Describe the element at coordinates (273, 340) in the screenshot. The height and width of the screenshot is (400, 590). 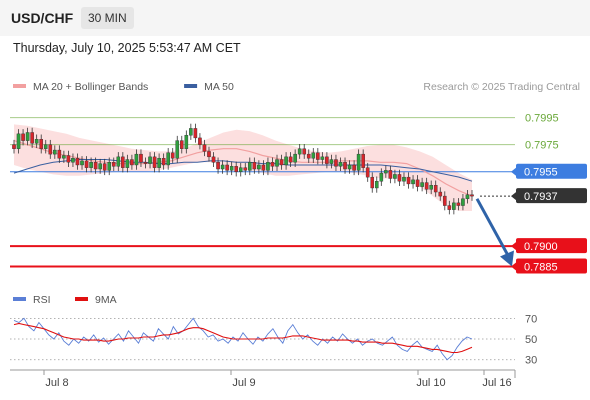
I see `rsi-panel: 70 50 30` at that location.